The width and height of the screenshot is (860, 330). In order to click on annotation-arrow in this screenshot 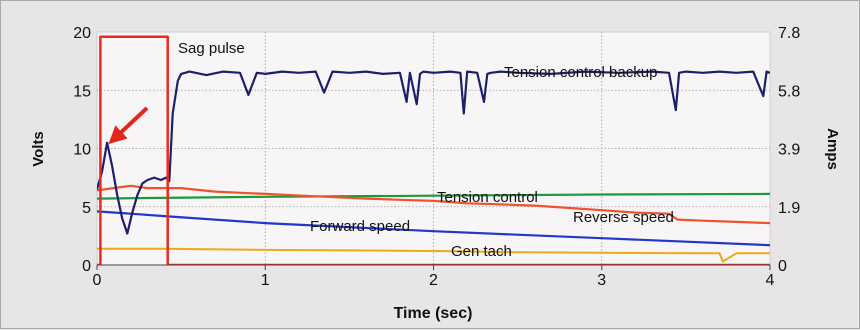, I will do `click(128, 125)`.